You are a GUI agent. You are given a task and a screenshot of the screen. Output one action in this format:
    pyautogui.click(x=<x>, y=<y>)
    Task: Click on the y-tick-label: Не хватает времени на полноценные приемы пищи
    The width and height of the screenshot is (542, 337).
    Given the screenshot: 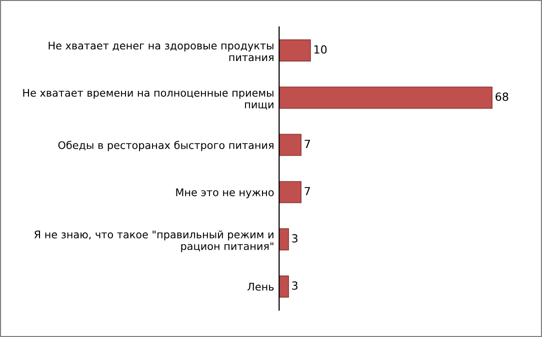 What is the action you would take?
    pyautogui.click(x=148, y=99)
    